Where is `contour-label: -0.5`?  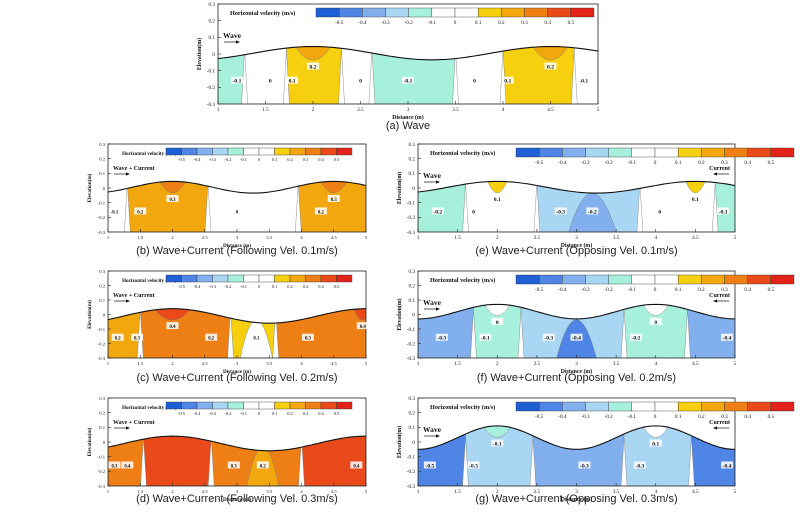 contour-label: -0.5 is located at coordinates (429, 466).